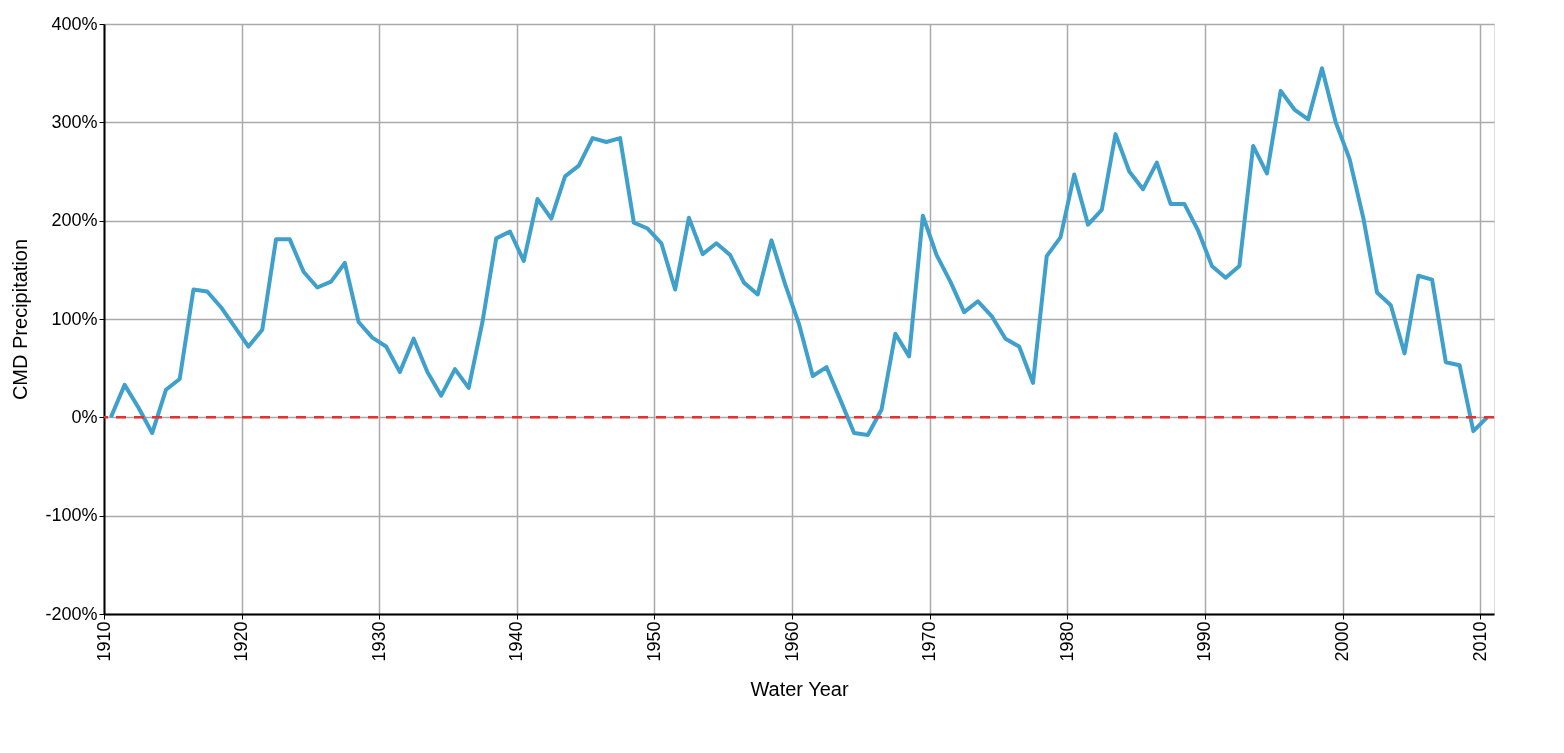 This screenshot has height=753, width=1564. What do you see at coordinates (1479, 641) in the screenshot?
I see `x-tick-label: 2010` at bounding box center [1479, 641].